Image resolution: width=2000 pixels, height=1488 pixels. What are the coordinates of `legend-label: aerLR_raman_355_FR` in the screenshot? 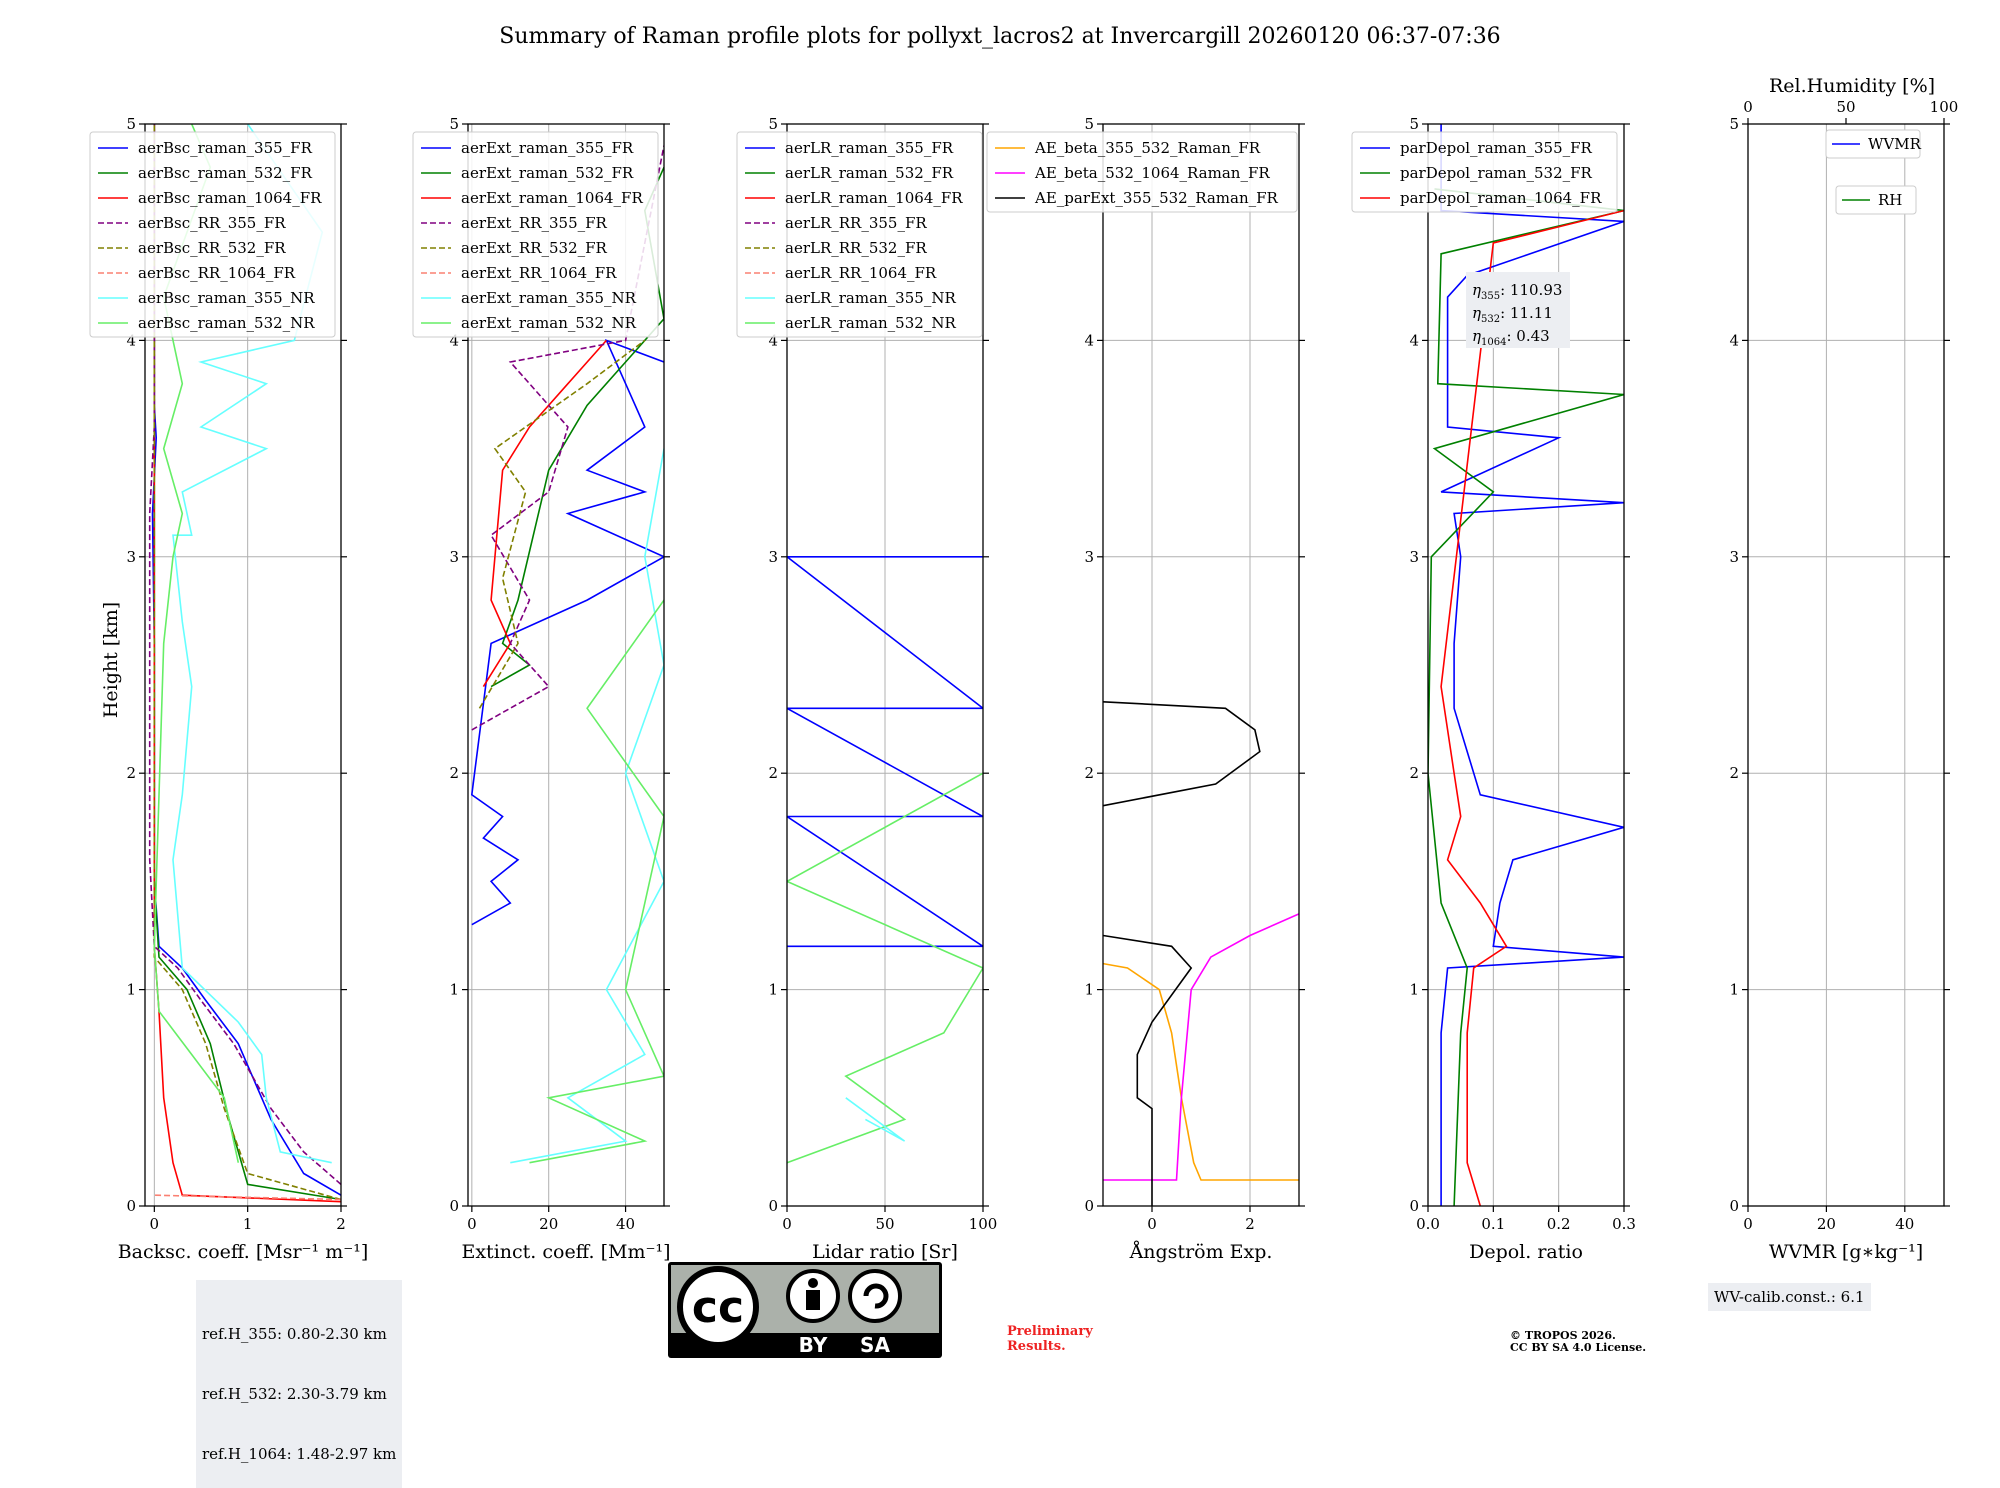 It's located at (869, 148).